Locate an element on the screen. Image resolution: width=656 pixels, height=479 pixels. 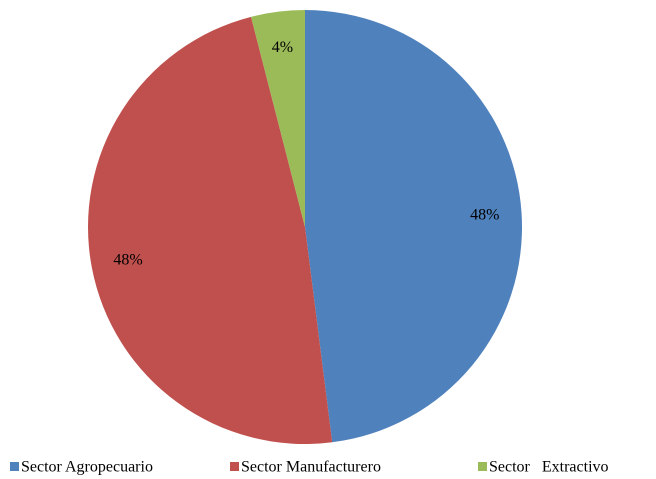
data-label: 4% is located at coordinates (282, 47).